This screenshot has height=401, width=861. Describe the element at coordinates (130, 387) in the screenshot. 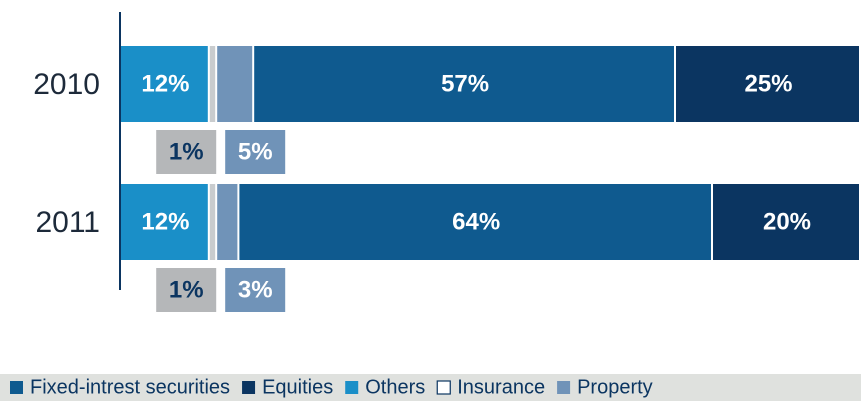

I see `legend-label: Fixed-intrest securities` at that location.